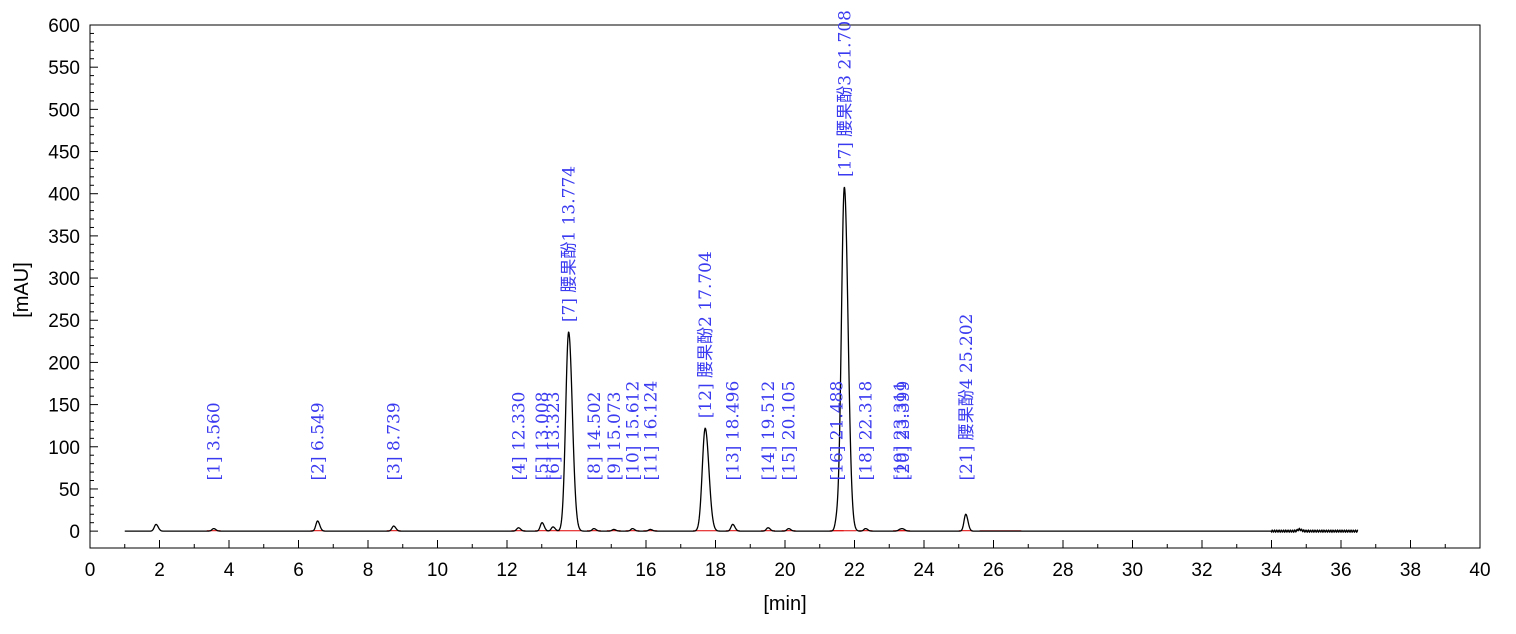 Image resolution: width=1516 pixels, height=634 pixels. What do you see at coordinates (368, 570) in the screenshot?
I see `x-tick-label: 8` at bounding box center [368, 570].